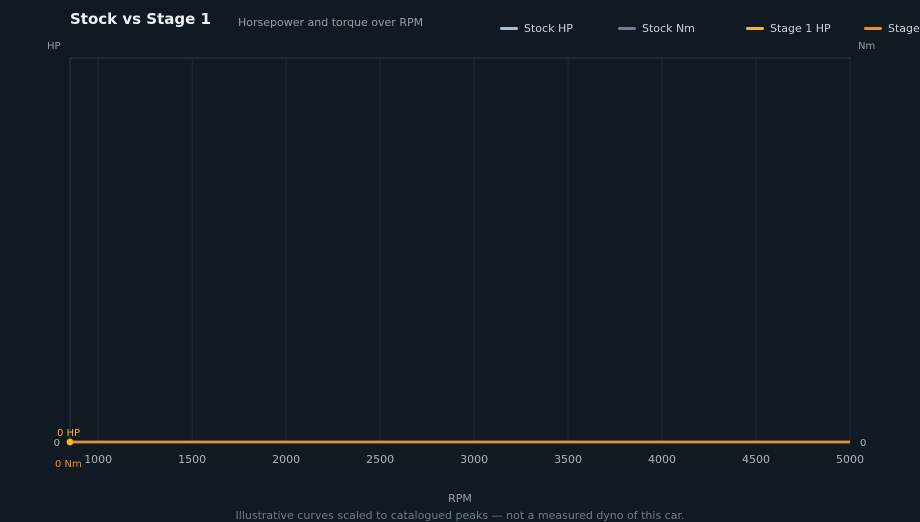 The width and height of the screenshot is (920, 522). Describe the element at coordinates (54, 46) in the screenshot. I see `left-axis-unit: HP` at that location.